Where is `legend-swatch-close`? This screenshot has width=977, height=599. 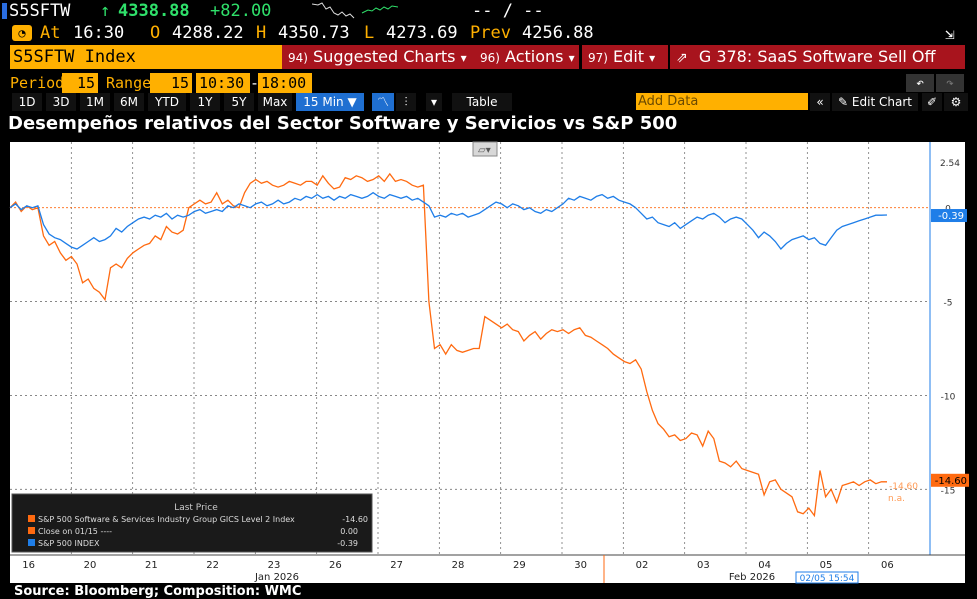
legend-swatch-close is located at coordinates (31, 530).